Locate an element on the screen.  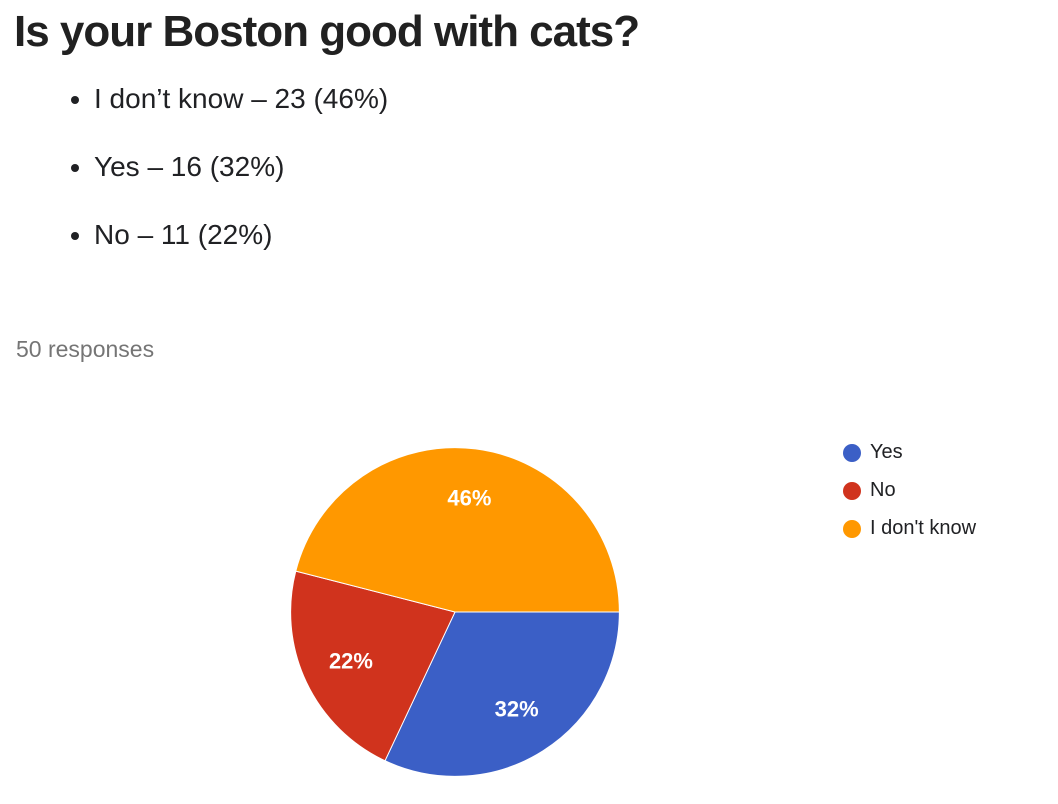
pie-slice-label: 46% is located at coordinates (469, 497).